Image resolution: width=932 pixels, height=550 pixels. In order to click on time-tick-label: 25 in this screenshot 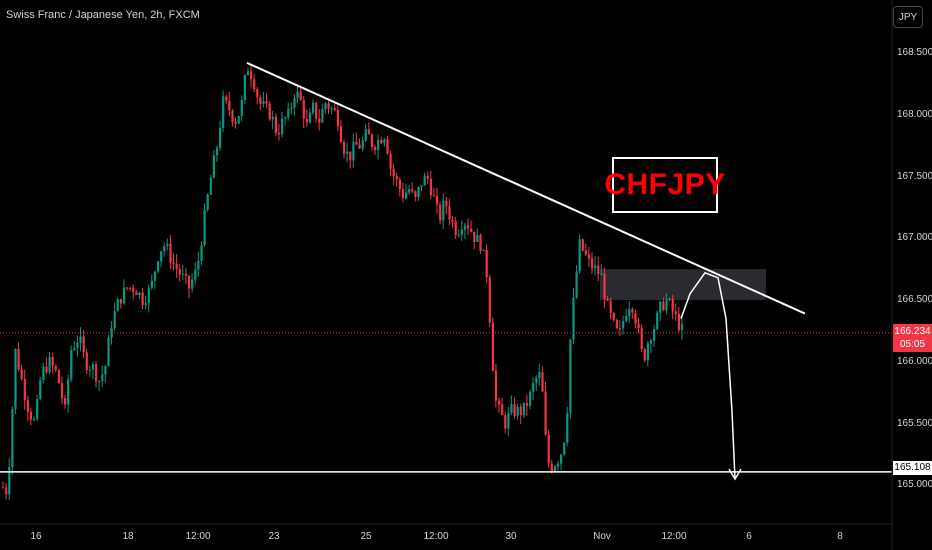, I will do `click(366, 536)`.